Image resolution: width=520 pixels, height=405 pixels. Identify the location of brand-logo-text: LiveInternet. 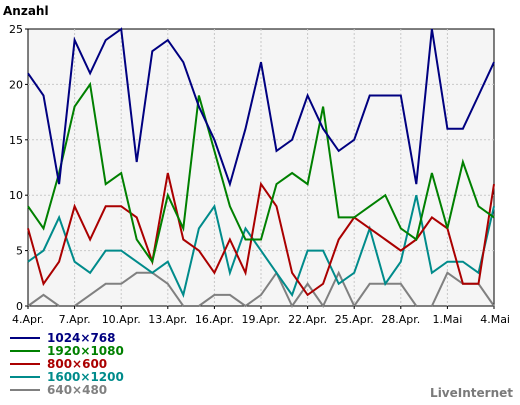
(471, 393).